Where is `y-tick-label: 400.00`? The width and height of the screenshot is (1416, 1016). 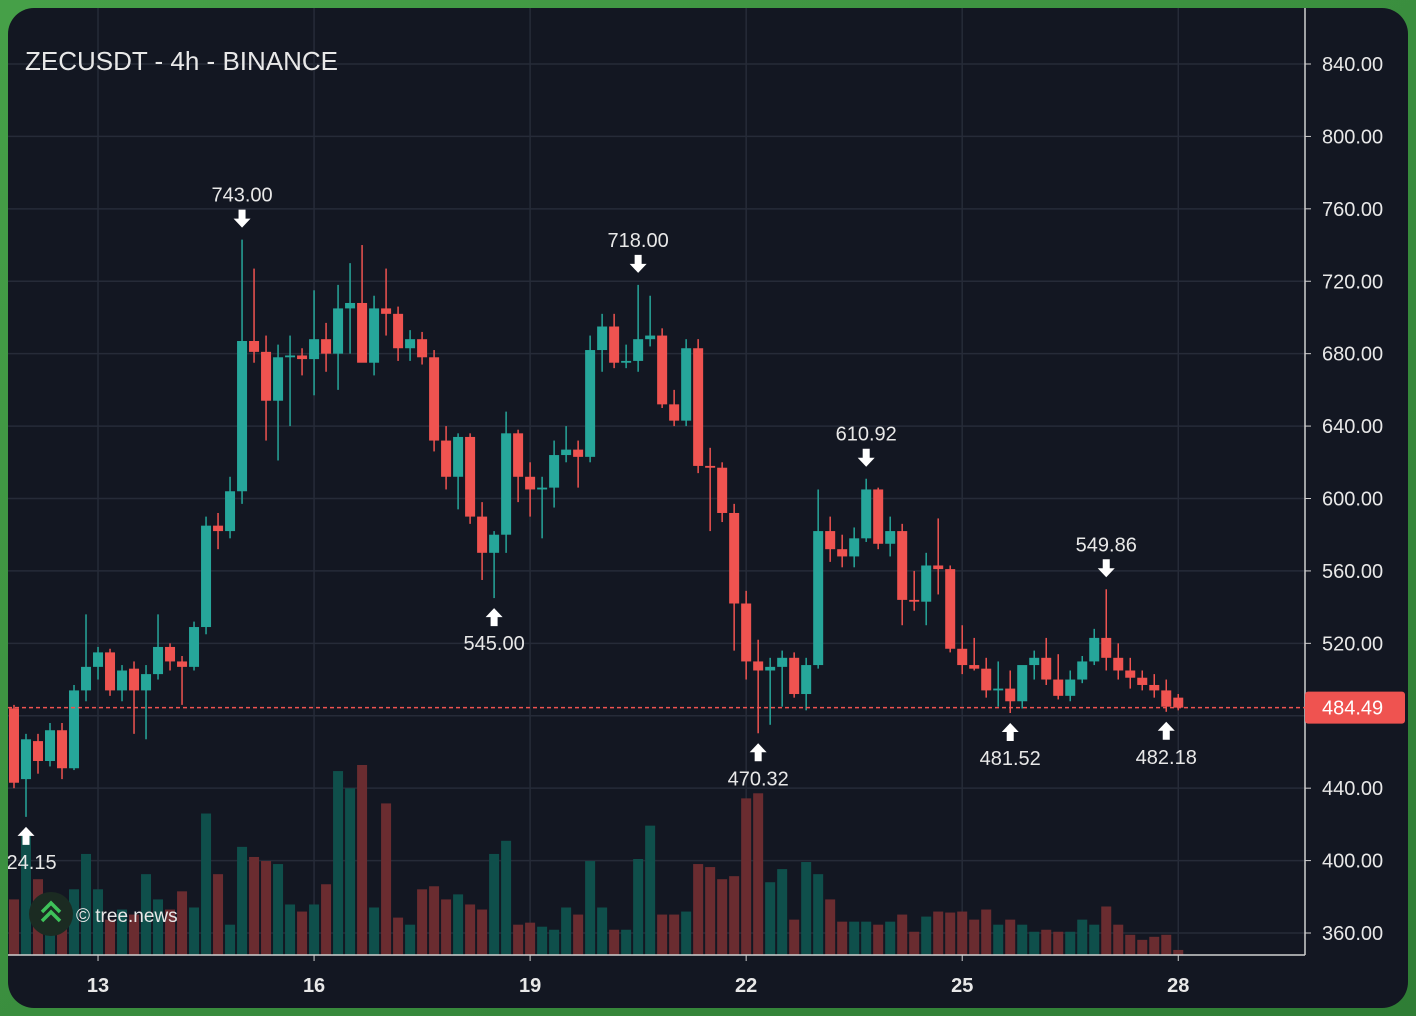
y-tick-label: 400.00 is located at coordinates (1352, 862).